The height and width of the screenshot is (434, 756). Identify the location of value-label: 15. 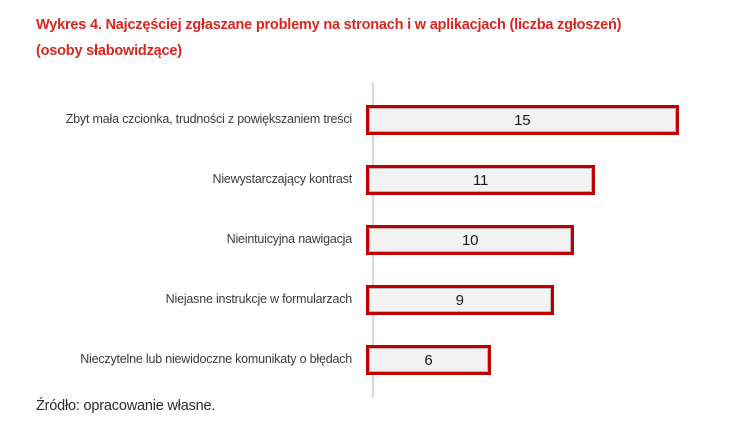
(522, 120).